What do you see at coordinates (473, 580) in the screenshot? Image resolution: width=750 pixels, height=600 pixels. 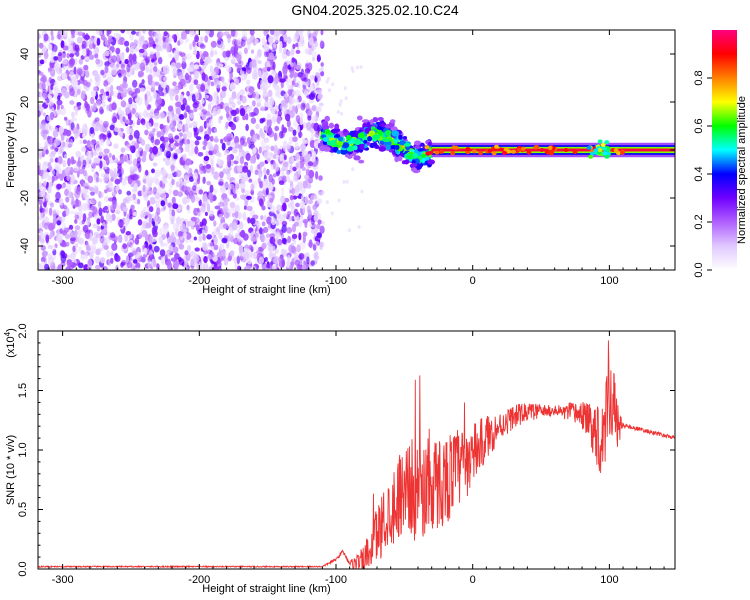 I see `snr-x-tick-label: 0` at bounding box center [473, 580].